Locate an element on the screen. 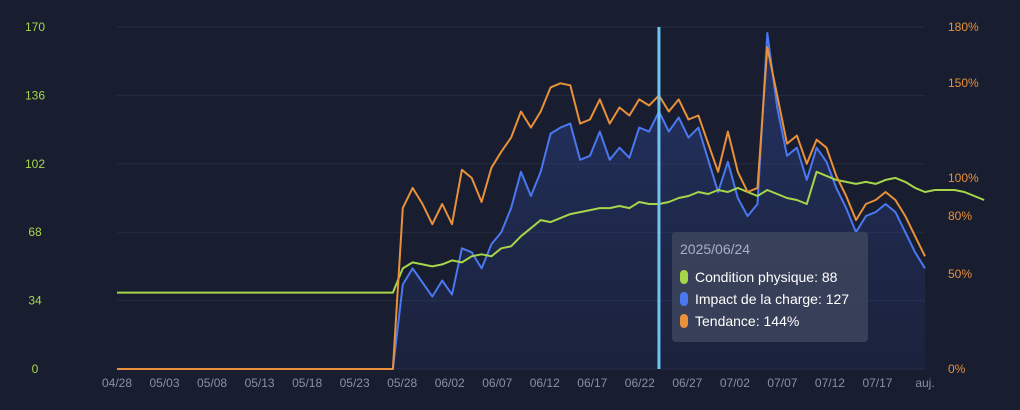 The width and height of the screenshot is (1020, 410). impact-legend-dot is located at coordinates (684, 299).